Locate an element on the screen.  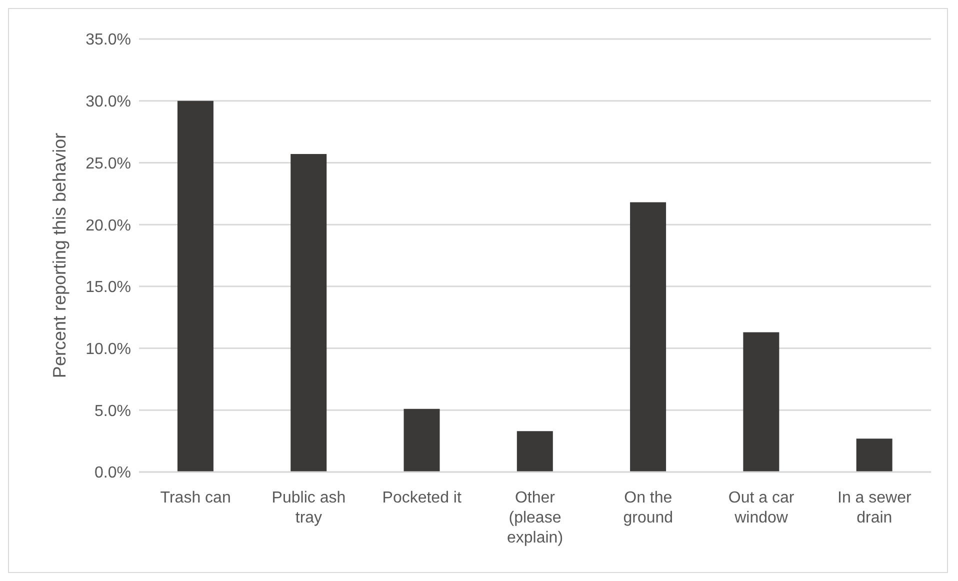
x-tick-label: On the ground is located at coordinates (648, 507).